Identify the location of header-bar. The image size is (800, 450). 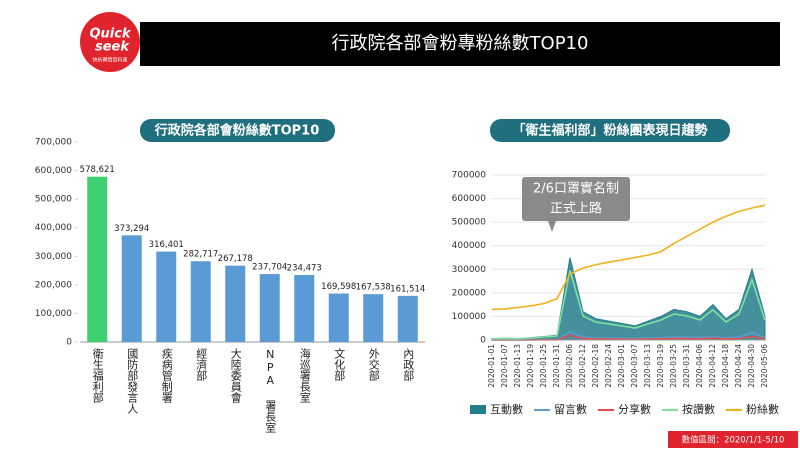
(460, 44).